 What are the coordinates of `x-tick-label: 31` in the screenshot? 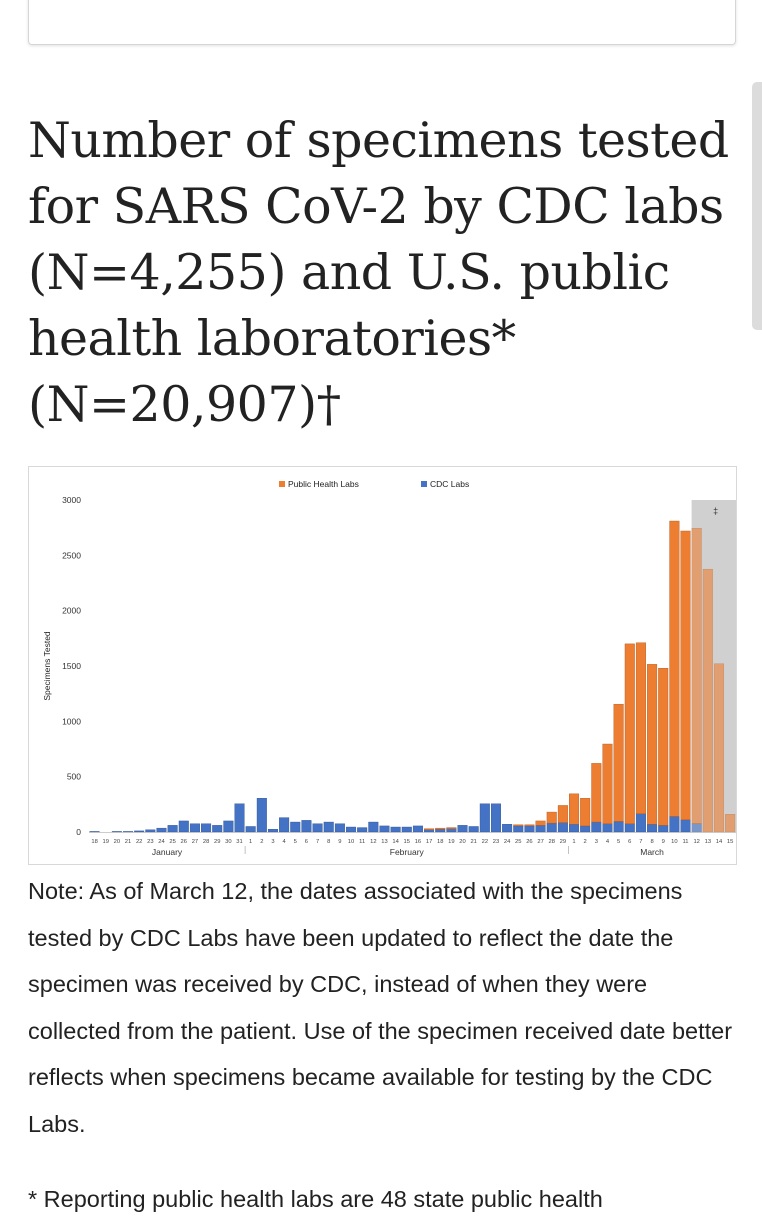 It's located at (239, 842).